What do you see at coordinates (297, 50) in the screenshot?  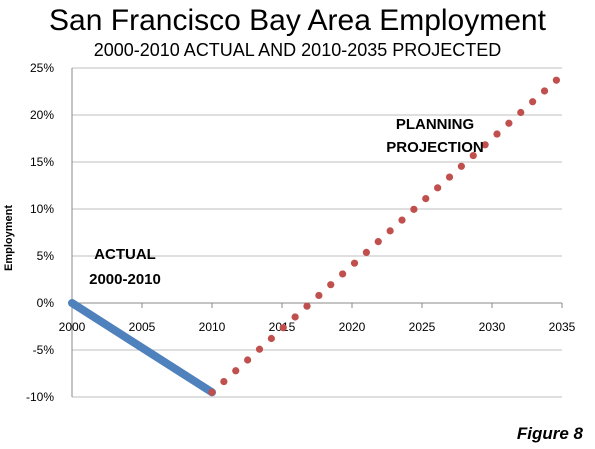 I see `chart-subtitle: 2000-2010 ACTUAL AND 2010-2035 PROJECTED` at bounding box center [297, 50].